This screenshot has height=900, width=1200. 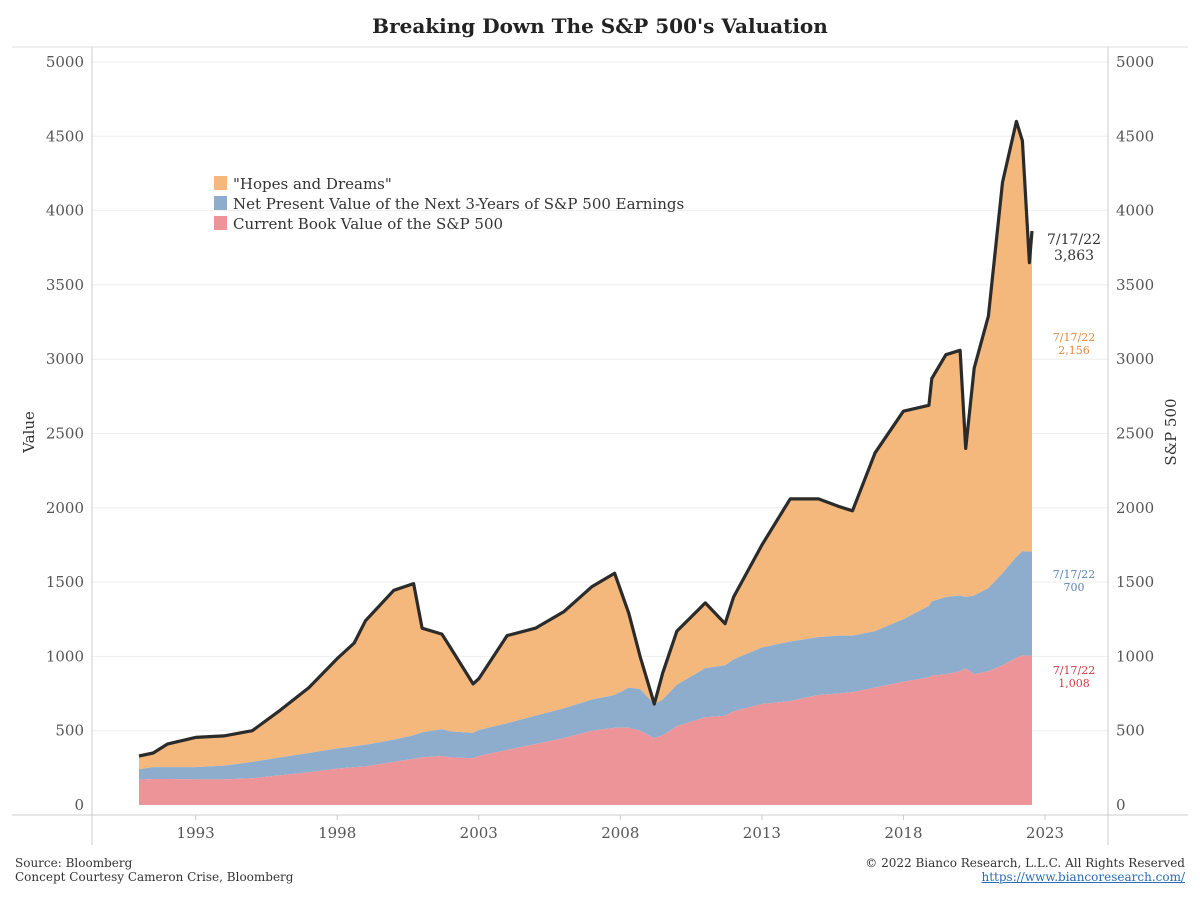 What do you see at coordinates (65, 359) in the screenshot?
I see `y-tick-left: 3000` at bounding box center [65, 359].